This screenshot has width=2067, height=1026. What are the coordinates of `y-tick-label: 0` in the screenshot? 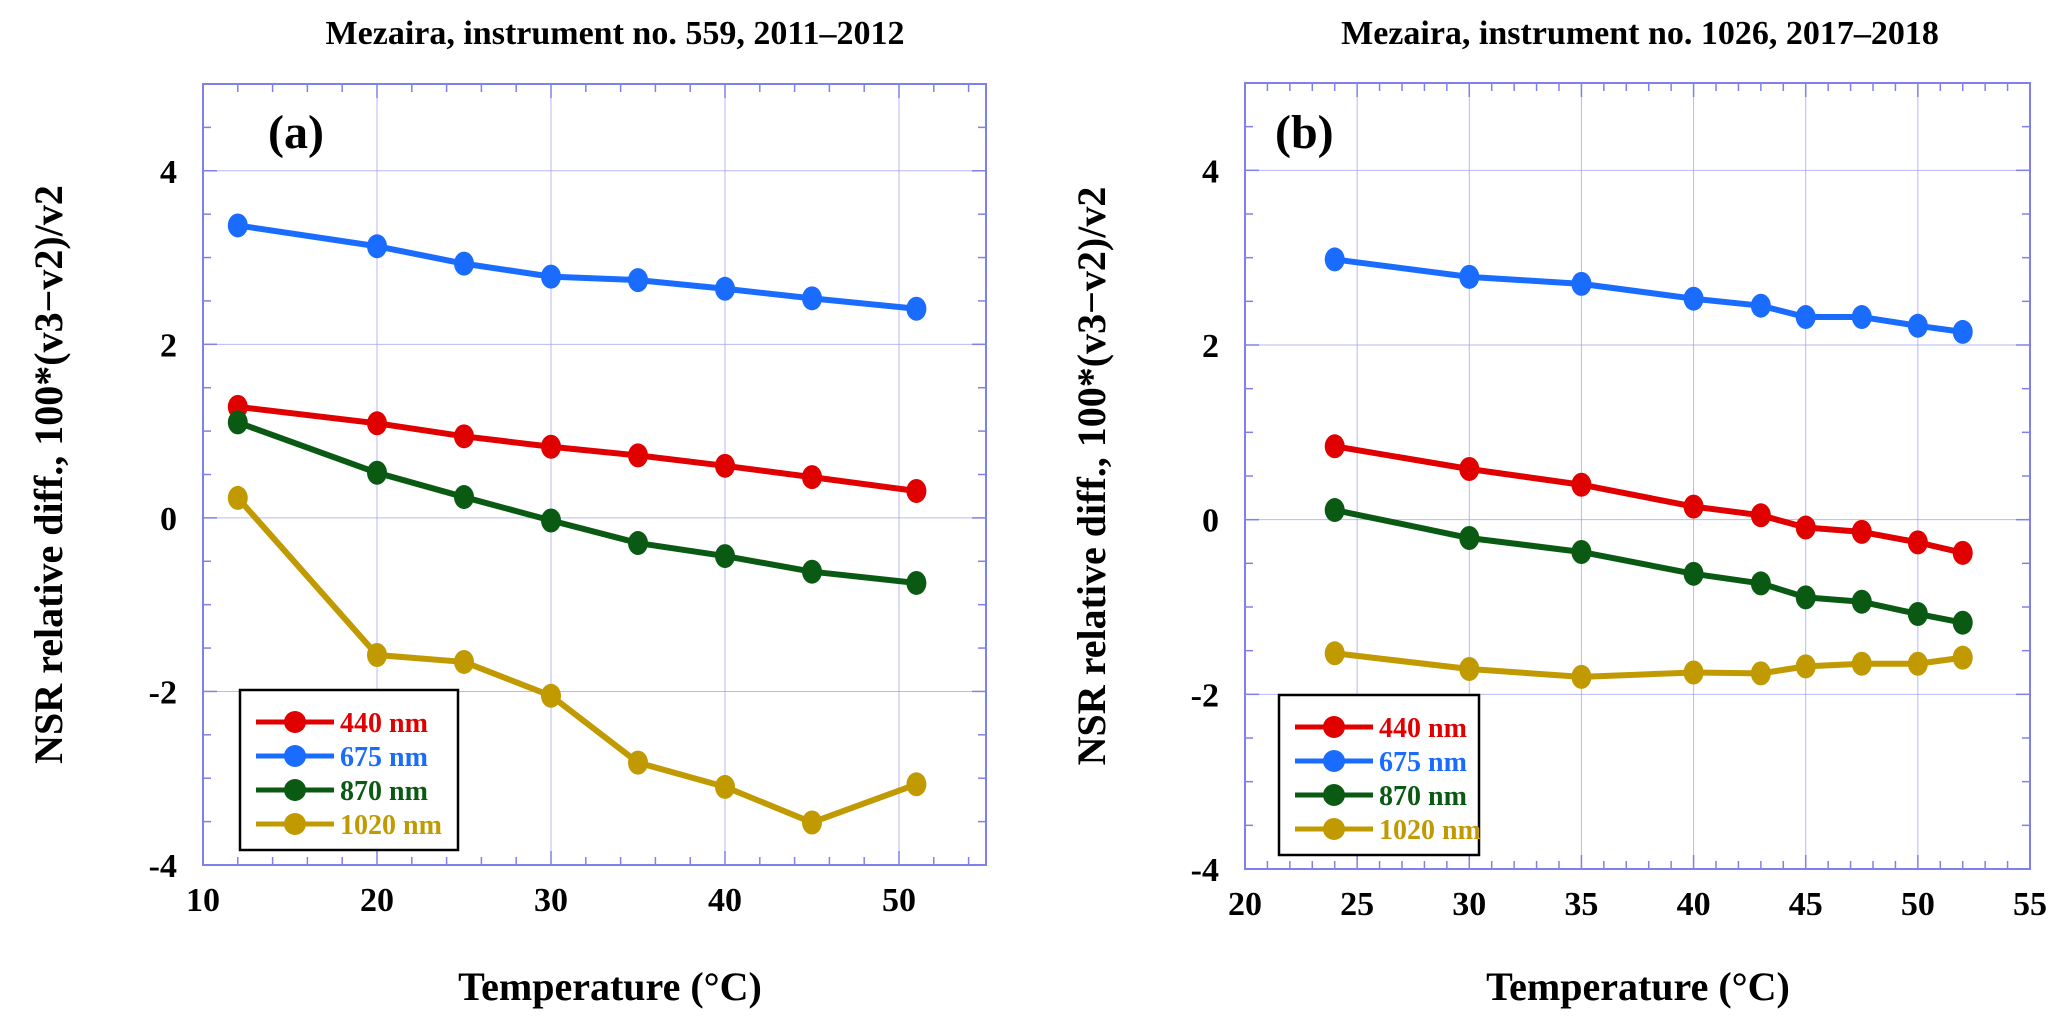 It's located at (168, 519).